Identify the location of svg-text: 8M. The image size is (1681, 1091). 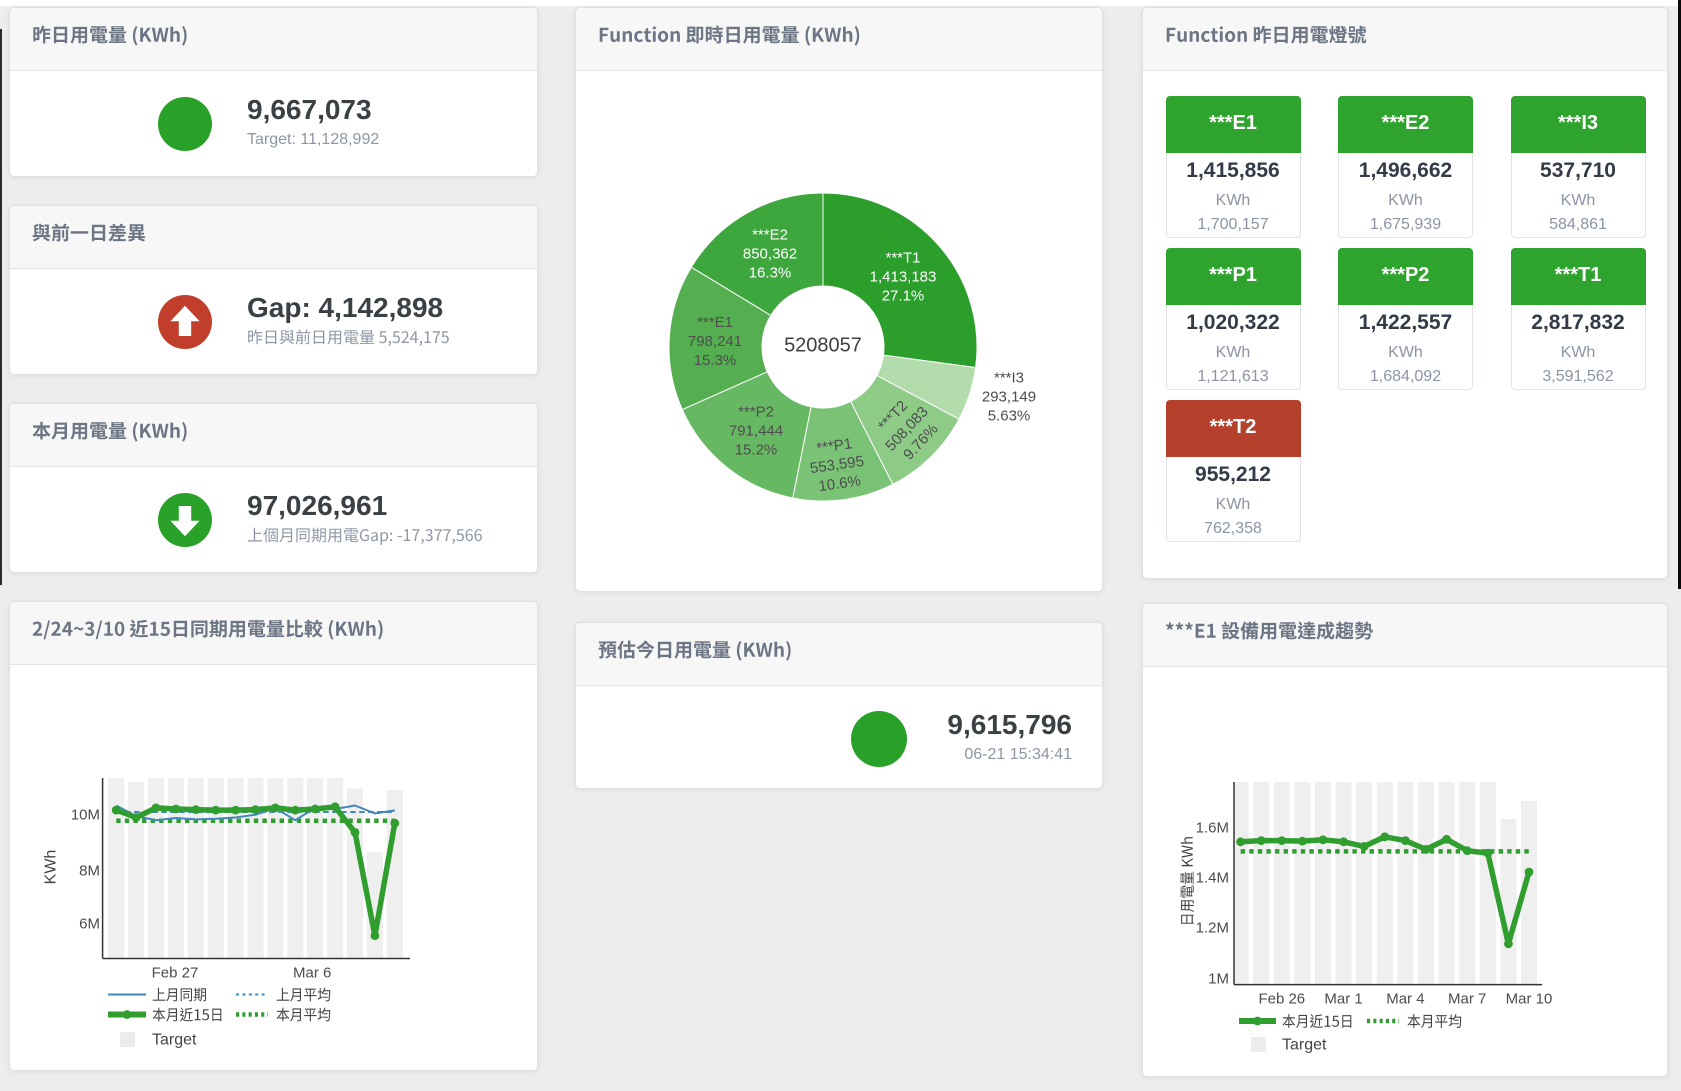
(89, 871).